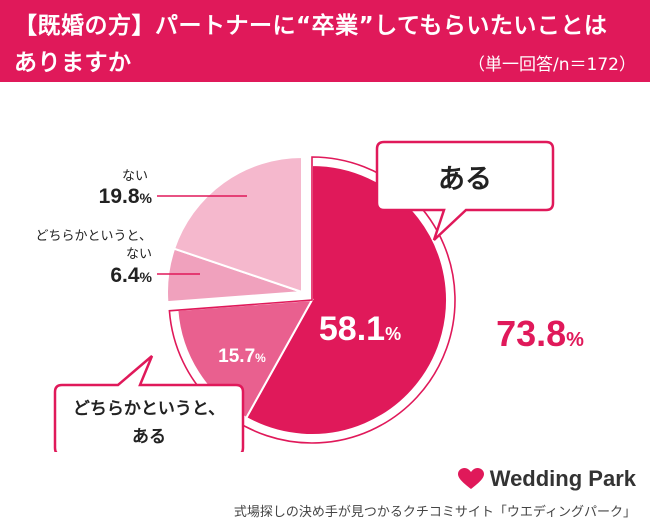  I want to click on wedding-park-logo: Wedding Park, so click(546, 479).